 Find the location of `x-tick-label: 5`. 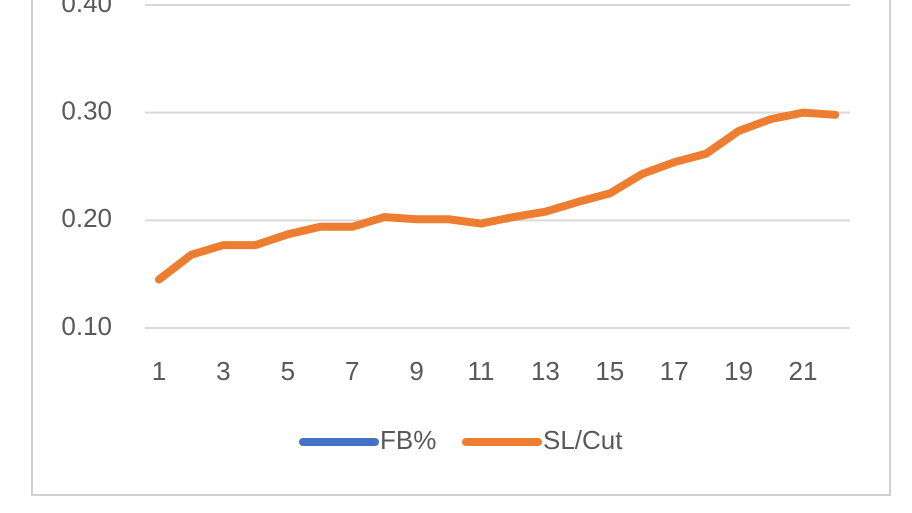

x-tick-label: 5 is located at coordinates (288, 371).